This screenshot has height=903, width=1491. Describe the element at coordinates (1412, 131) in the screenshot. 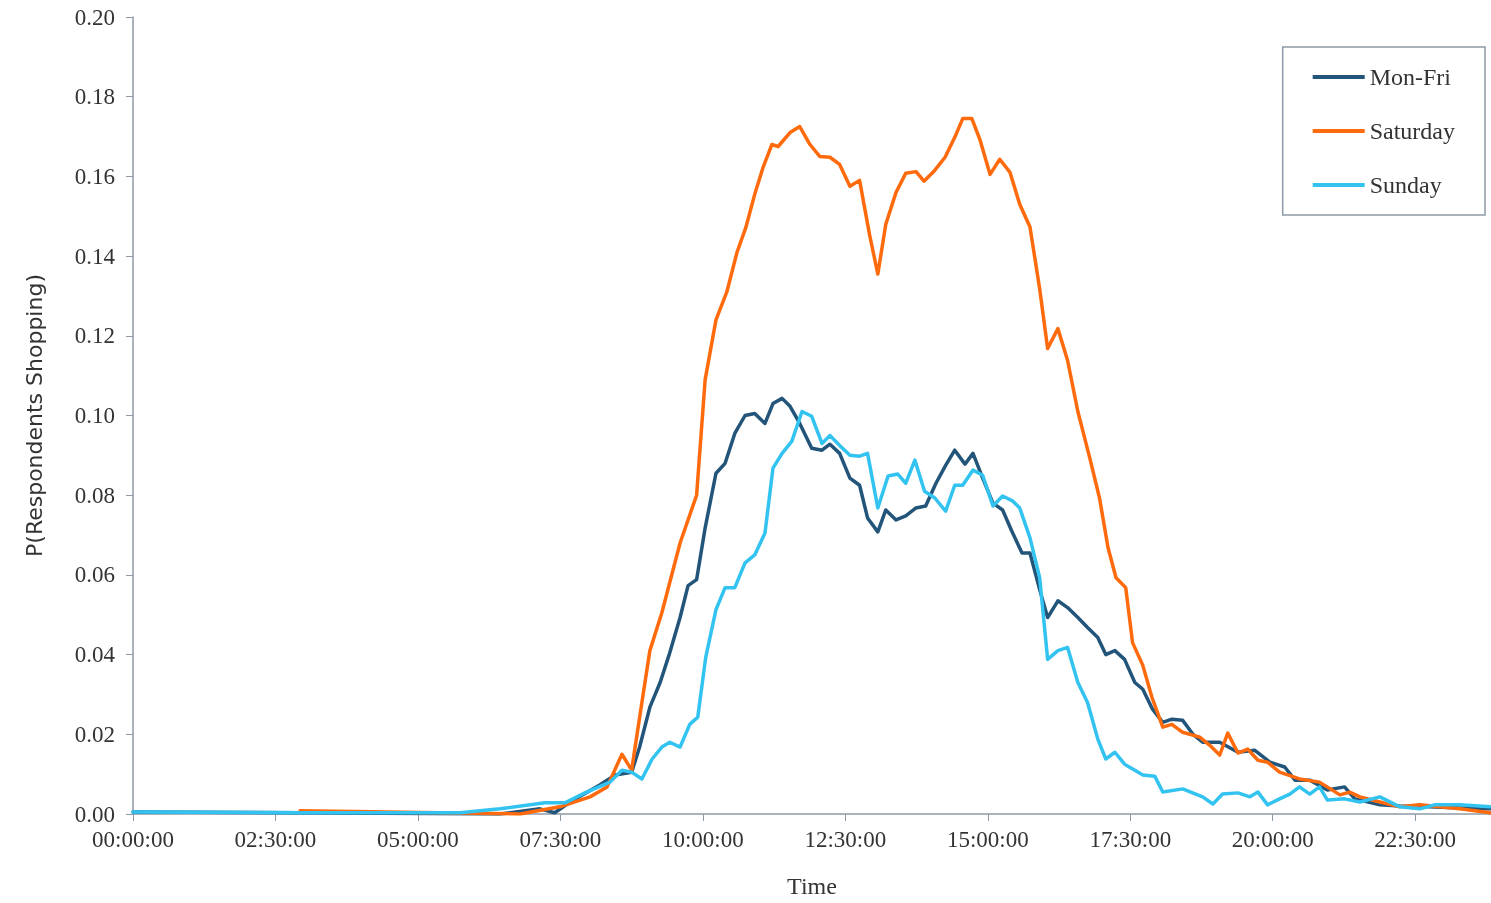

I see `legend-label: Saturday` at that location.